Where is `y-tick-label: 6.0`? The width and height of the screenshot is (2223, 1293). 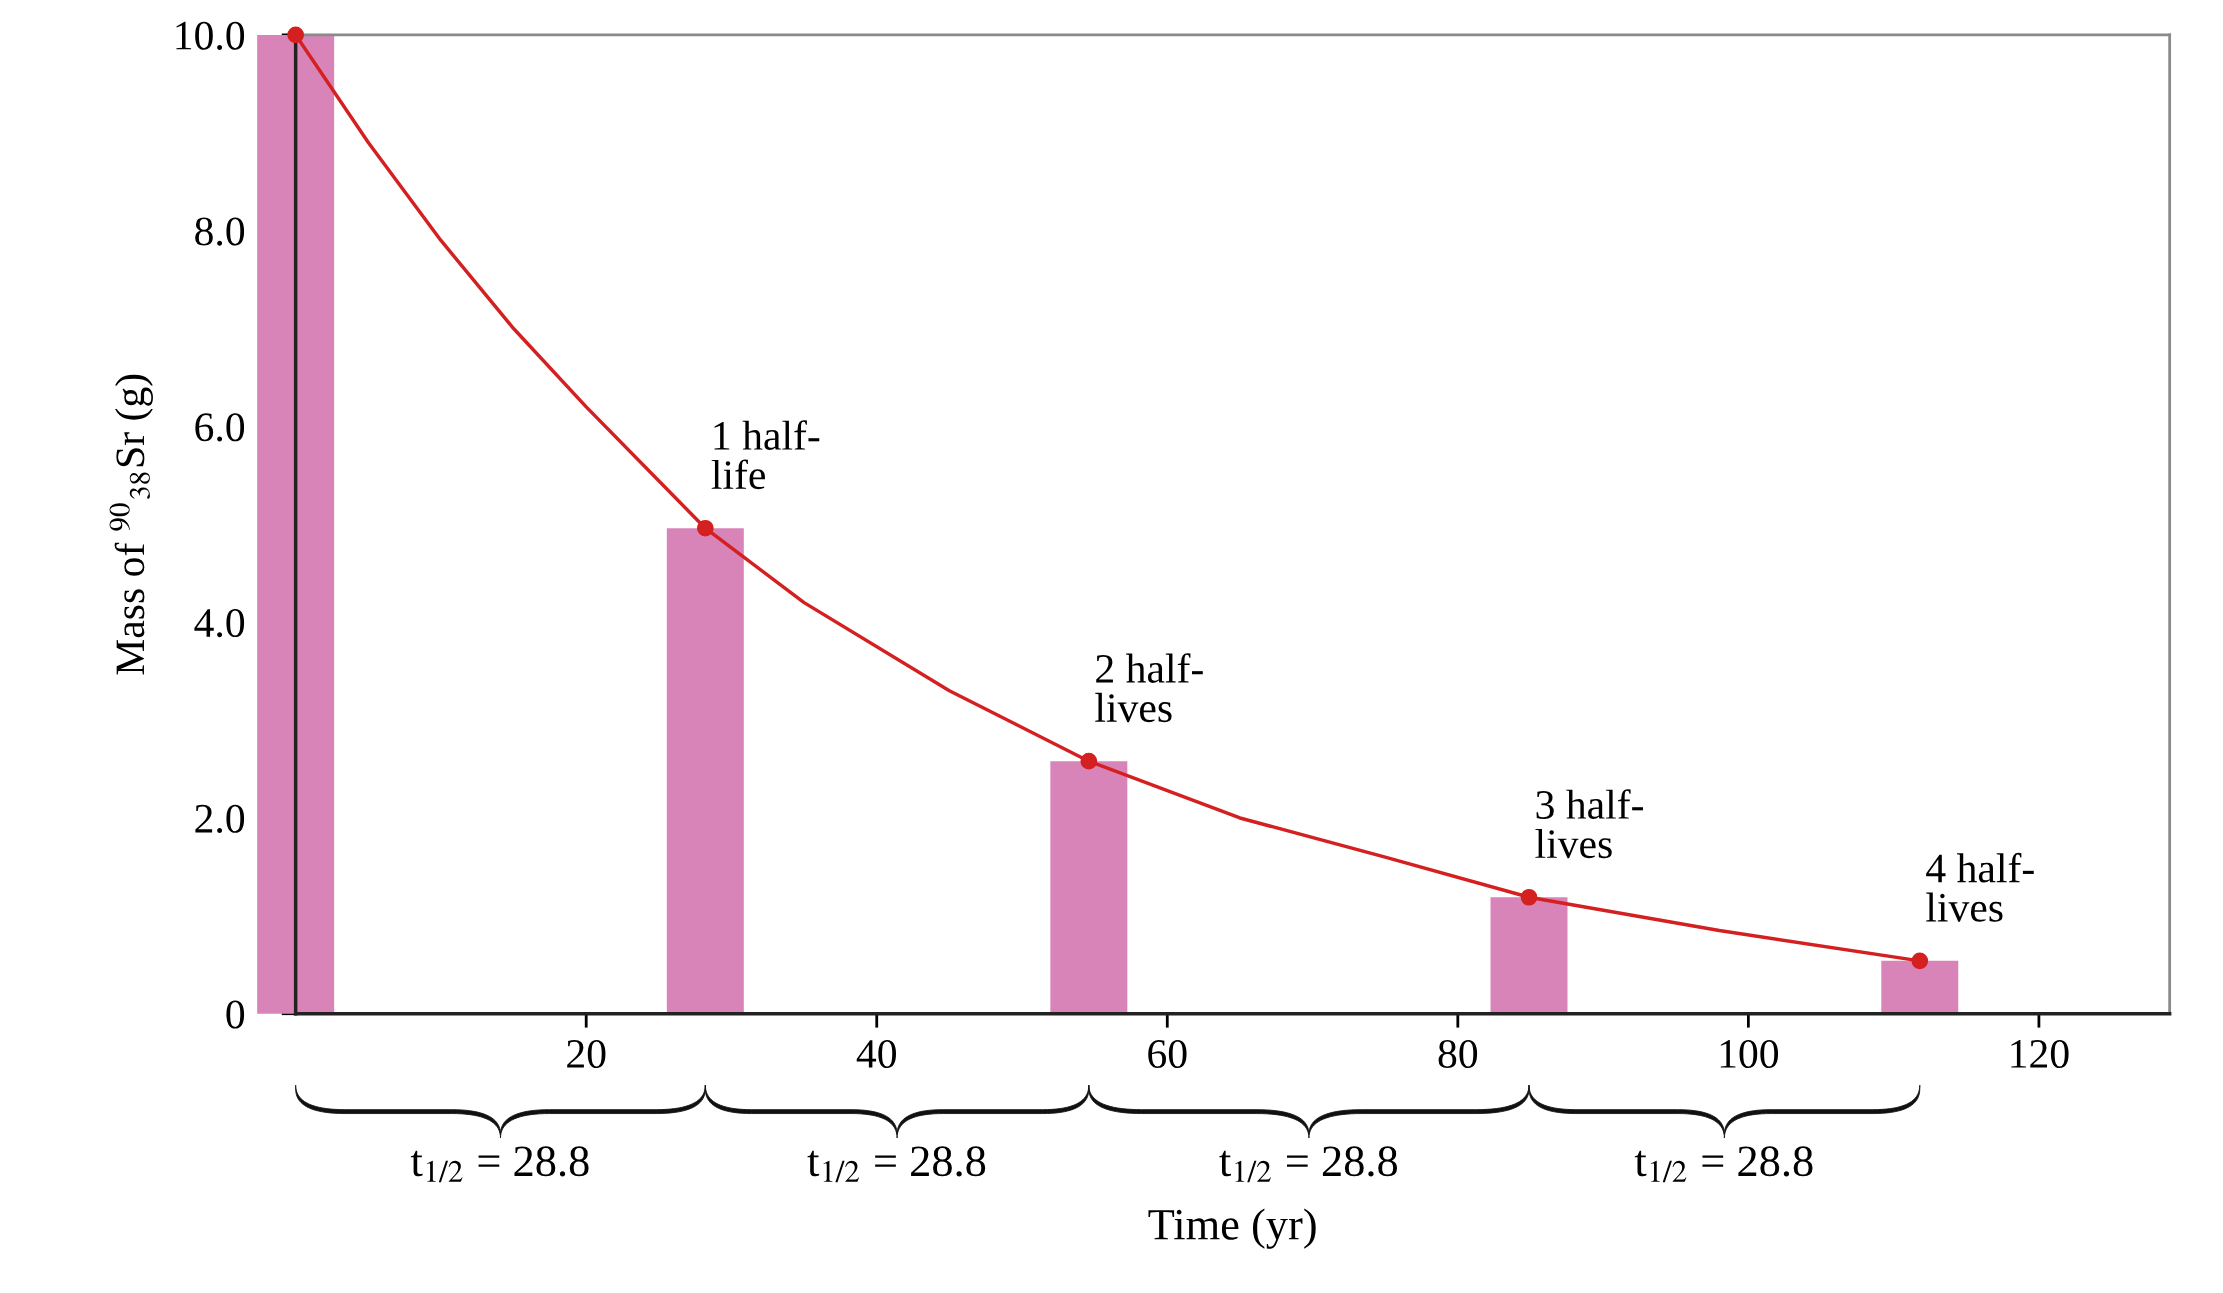 y-tick-label: 6.0 is located at coordinates (220, 427).